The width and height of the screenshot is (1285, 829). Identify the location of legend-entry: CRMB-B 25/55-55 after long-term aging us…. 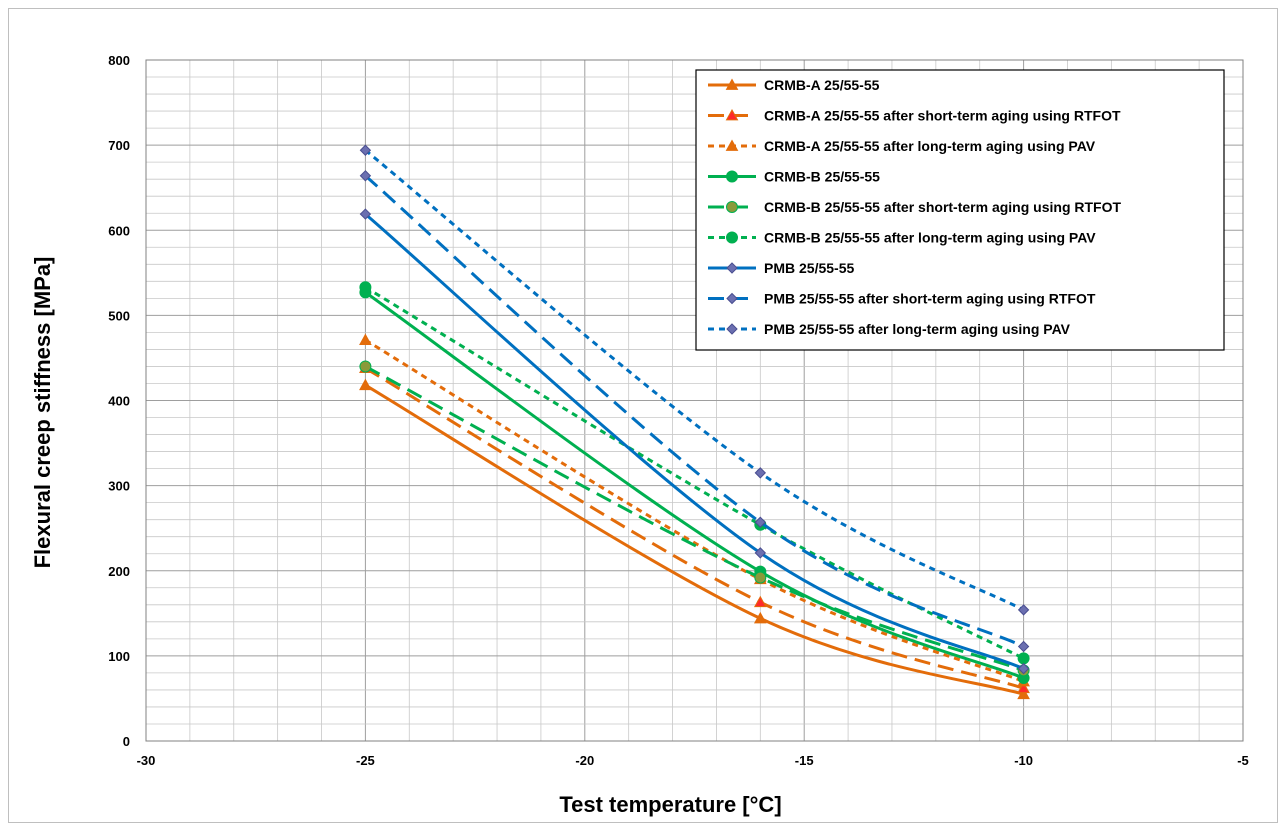
(902, 238).